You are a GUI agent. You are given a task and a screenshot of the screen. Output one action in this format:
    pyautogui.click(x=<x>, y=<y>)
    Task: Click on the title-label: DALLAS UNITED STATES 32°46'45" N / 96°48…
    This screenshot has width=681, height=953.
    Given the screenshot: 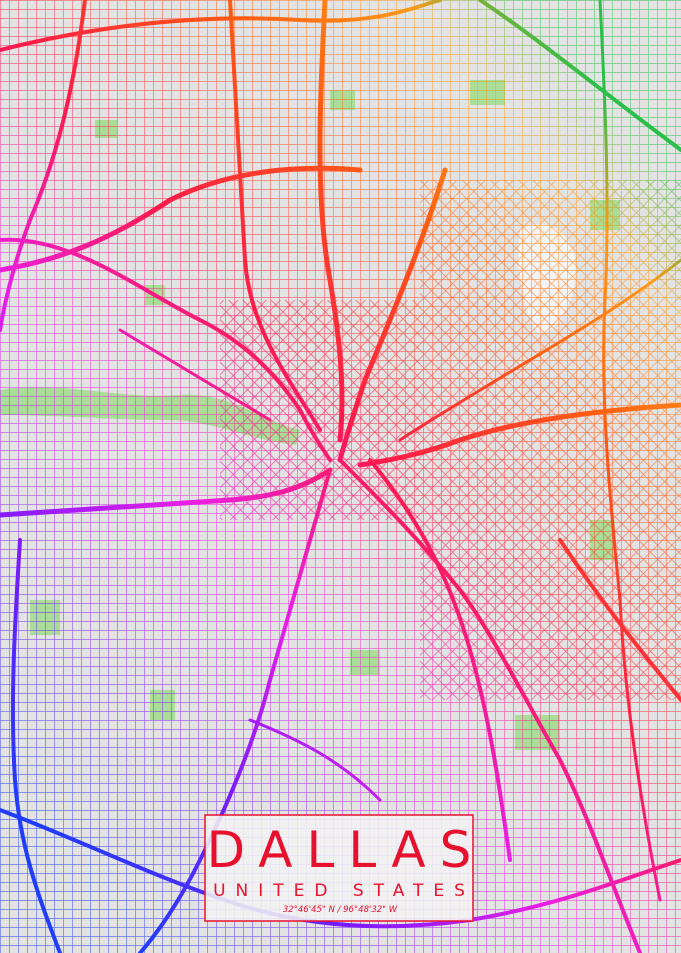 What is the action you would take?
    pyautogui.click(x=345, y=868)
    